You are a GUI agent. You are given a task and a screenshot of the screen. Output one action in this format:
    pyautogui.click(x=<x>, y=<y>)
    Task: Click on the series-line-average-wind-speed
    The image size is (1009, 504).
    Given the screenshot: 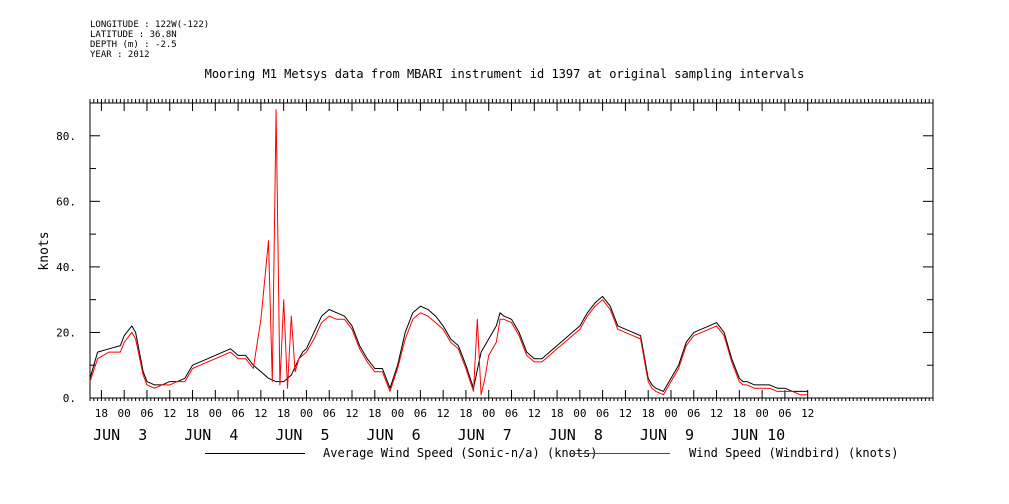 What is the action you would take?
    pyautogui.click(x=448, y=343)
    